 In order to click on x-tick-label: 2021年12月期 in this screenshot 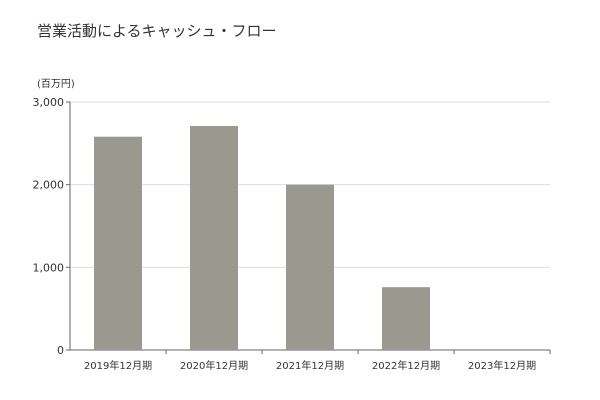, I will do `click(310, 365)`.